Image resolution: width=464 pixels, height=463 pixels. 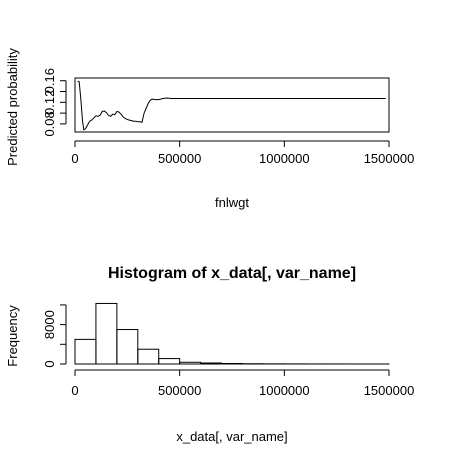 I want to click on line-y-axis-label: Predicted probability, so click(x=12, y=107).